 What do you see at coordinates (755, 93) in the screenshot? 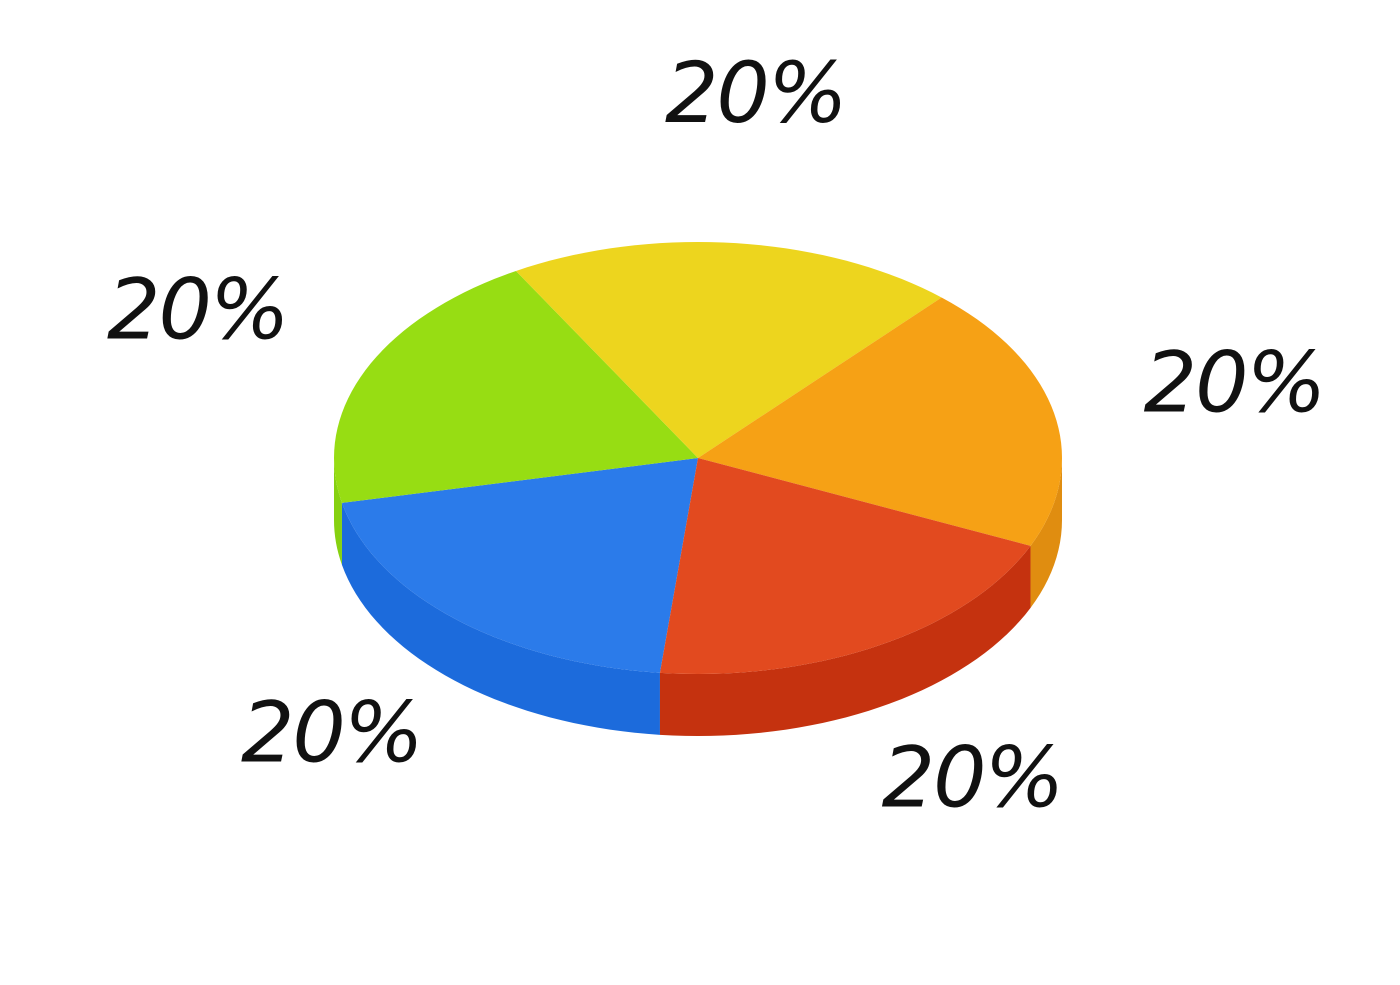
I see `pie-slice-label-3: 20%` at bounding box center [755, 93].